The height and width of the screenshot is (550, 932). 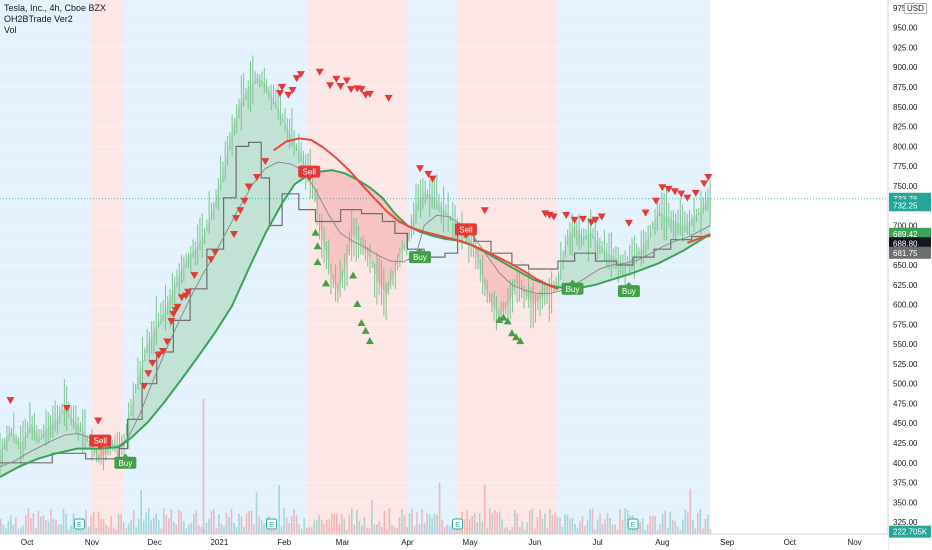 What do you see at coordinates (10, 30) in the screenshot?
I see `volume-label: Vol` at bounding box center [10, 30].